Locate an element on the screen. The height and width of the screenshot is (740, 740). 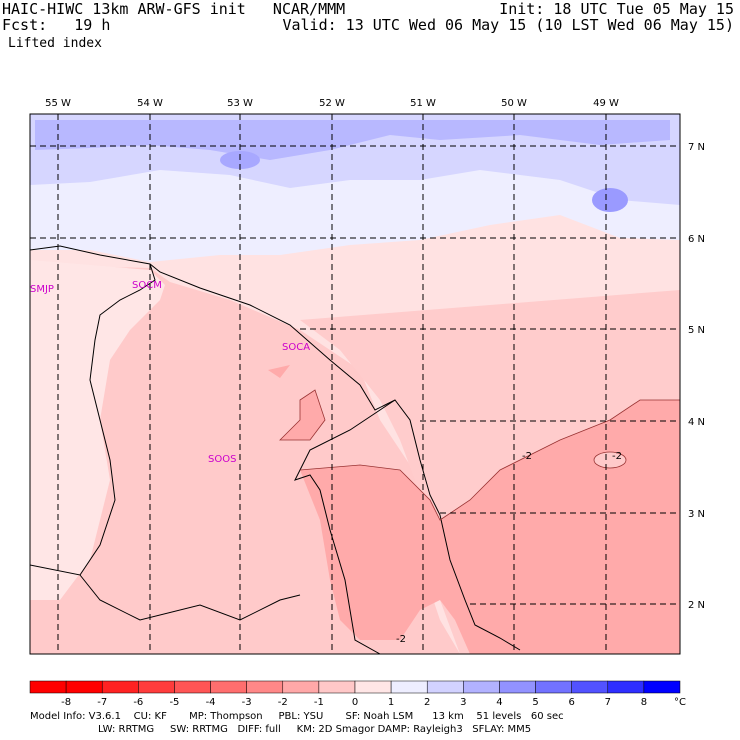
colorbar-label: 7 is located at coordinates (608, 702).